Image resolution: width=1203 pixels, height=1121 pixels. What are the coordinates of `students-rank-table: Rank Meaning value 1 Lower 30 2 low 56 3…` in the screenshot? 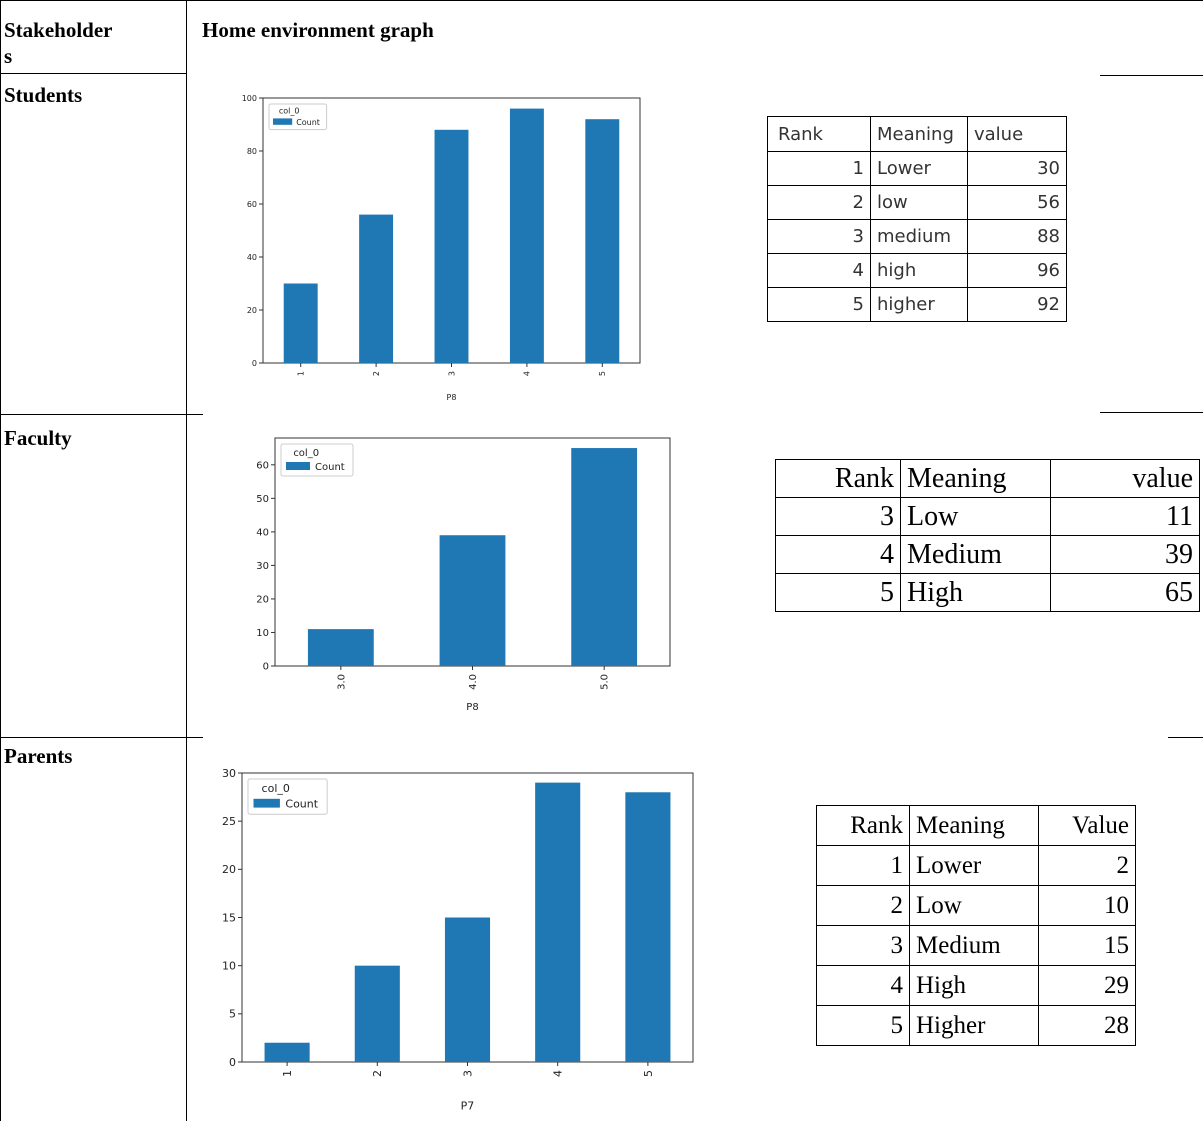 It's located at (917, 219).